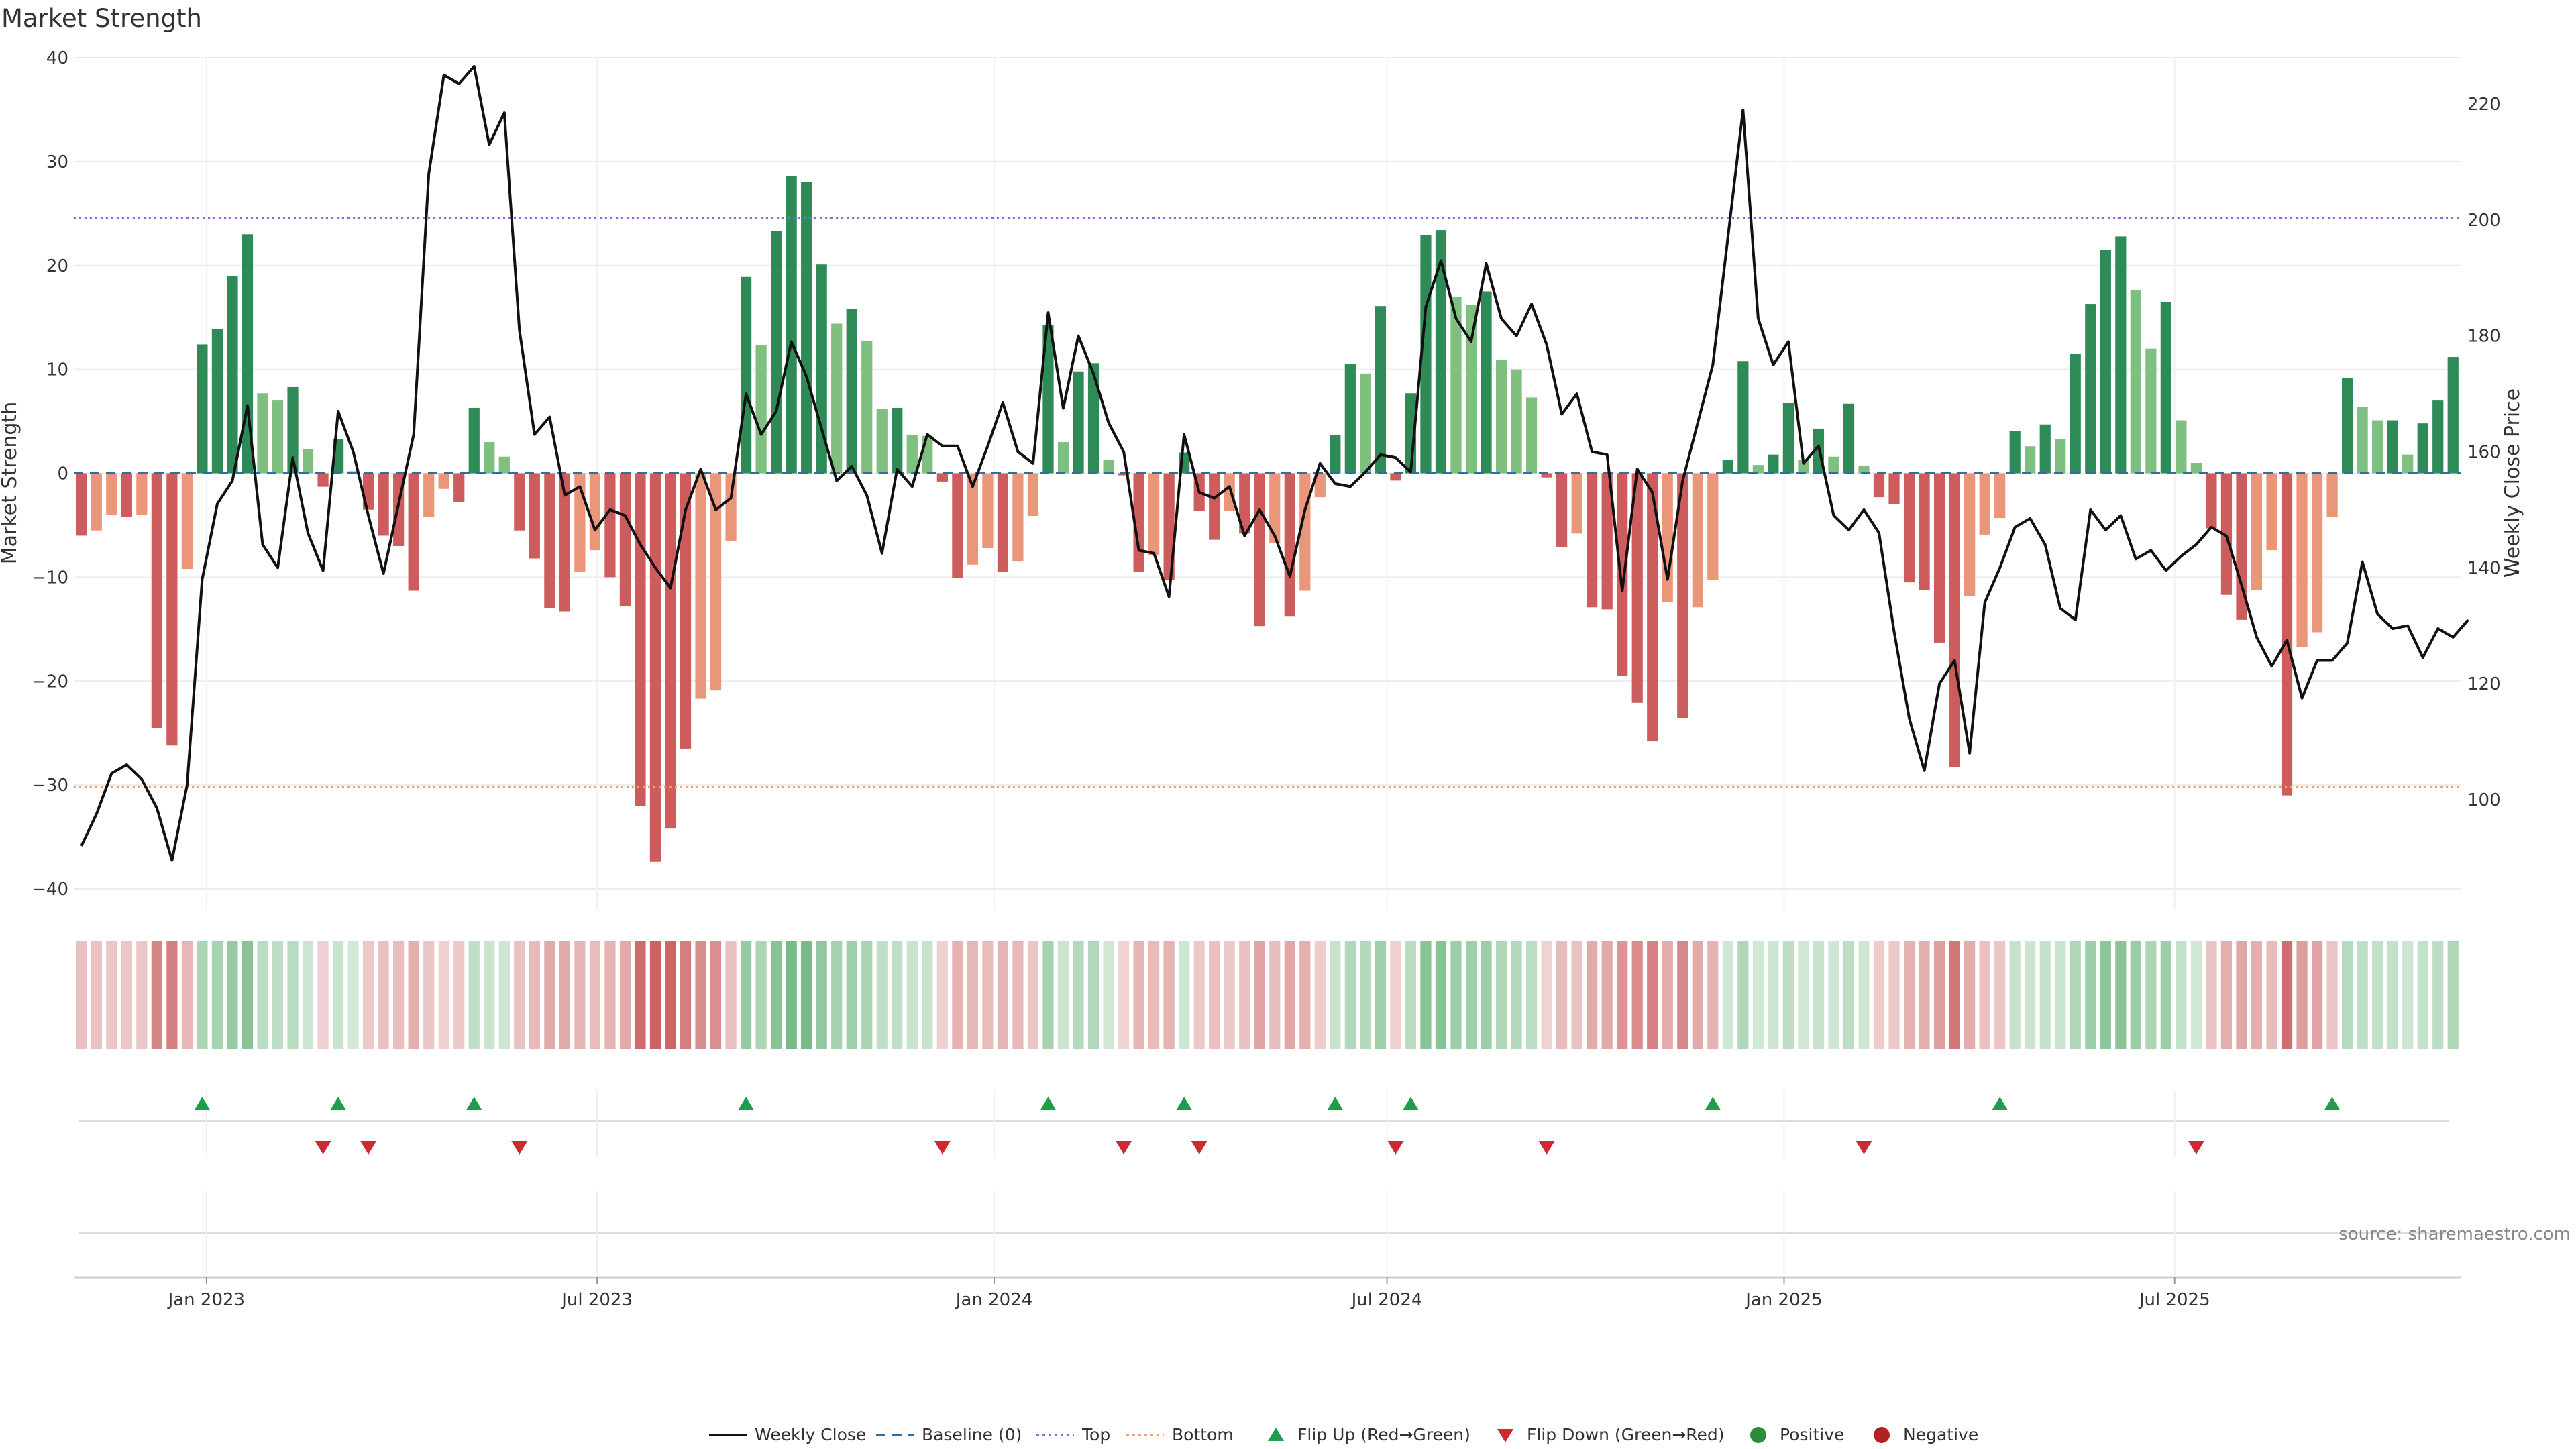 The image size is (2576, 1449). I want to click on right-tick-label: 220, so click(2484, 105).